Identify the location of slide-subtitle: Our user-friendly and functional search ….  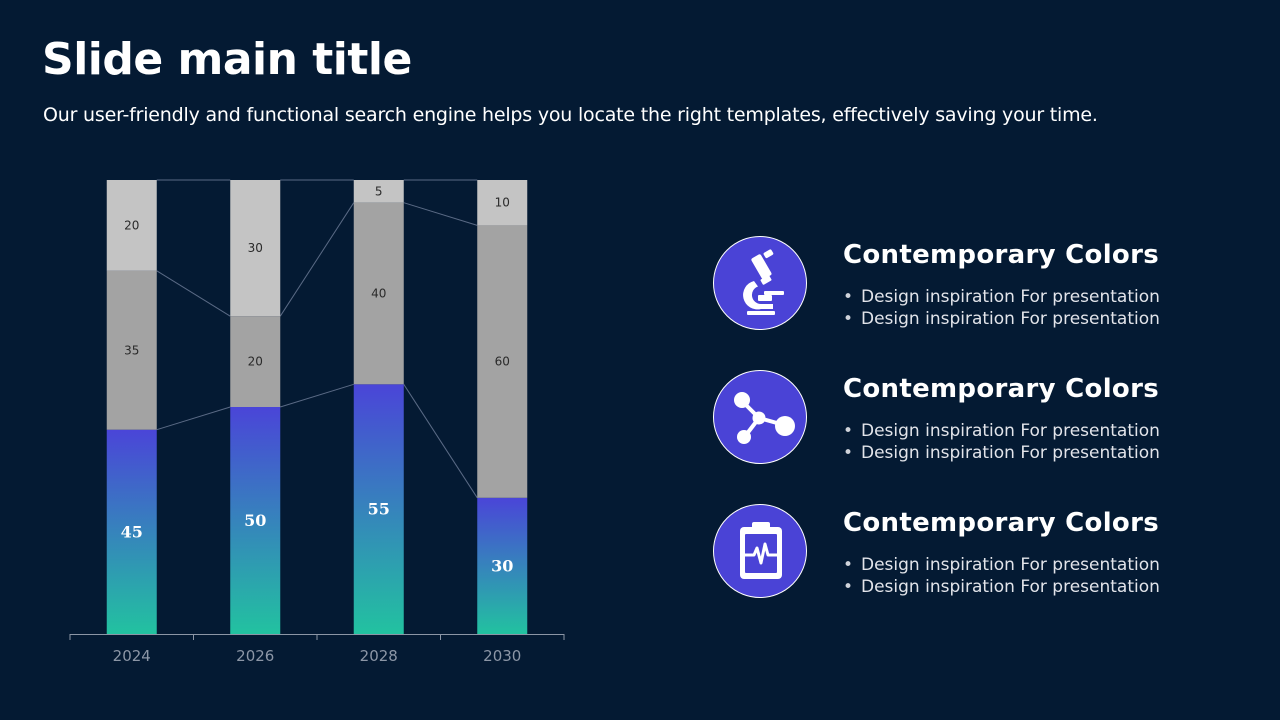
(570, 115).